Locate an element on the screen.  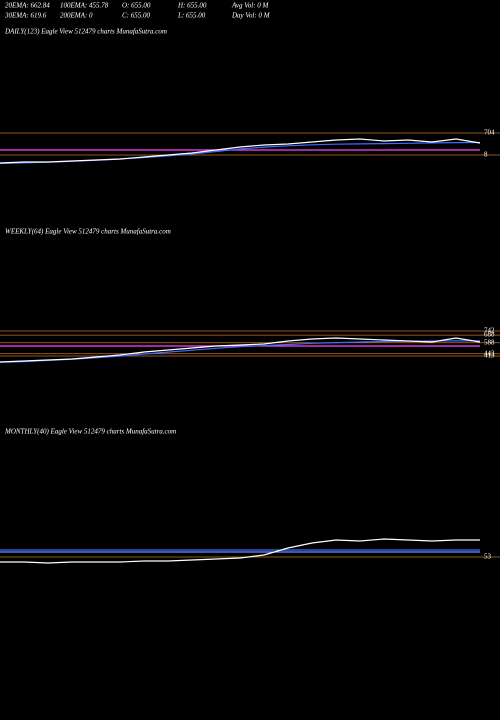
y-tick-label: 8 is located at coordinates (486, 155).